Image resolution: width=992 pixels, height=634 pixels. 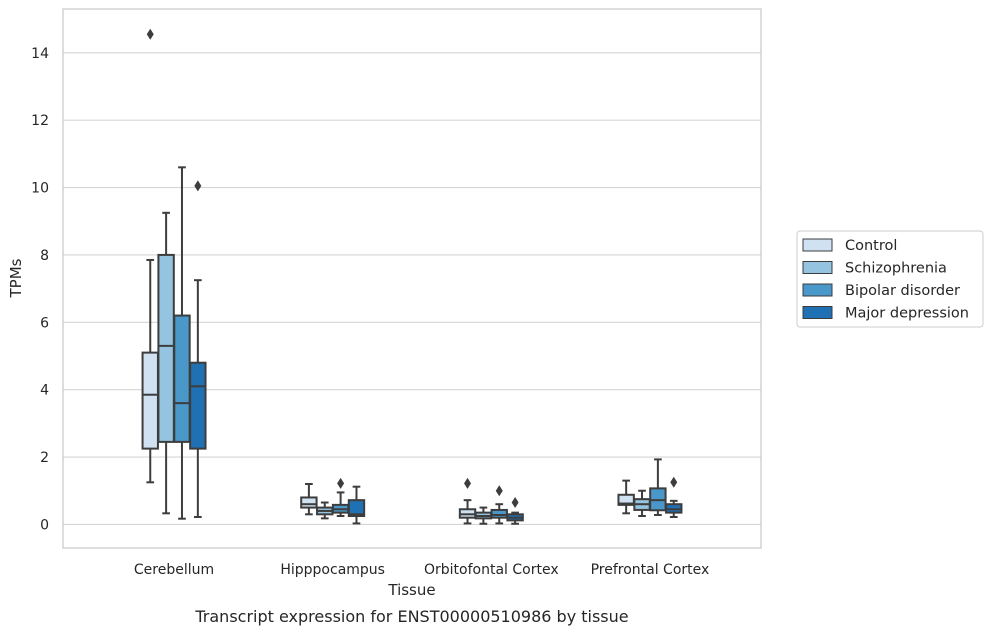 What do you see at coordinates (902, 291) in the screenshot?
I see `legend-label: Bipolar disorder` at bounding box center [902, 291].